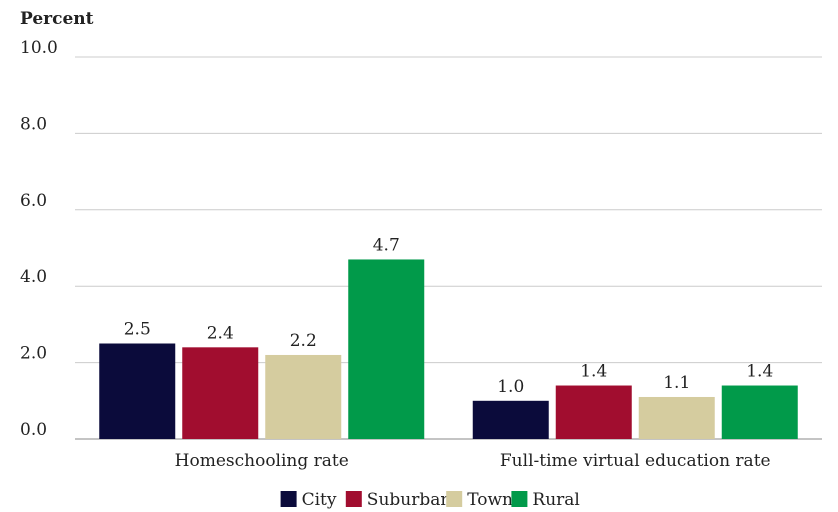 The width and height of the screenshot is (838, 512). Describe the element at coordinates (635, 461) in the screenshot. I see `x-tick-label: Full-time virtual education rate` at that location.